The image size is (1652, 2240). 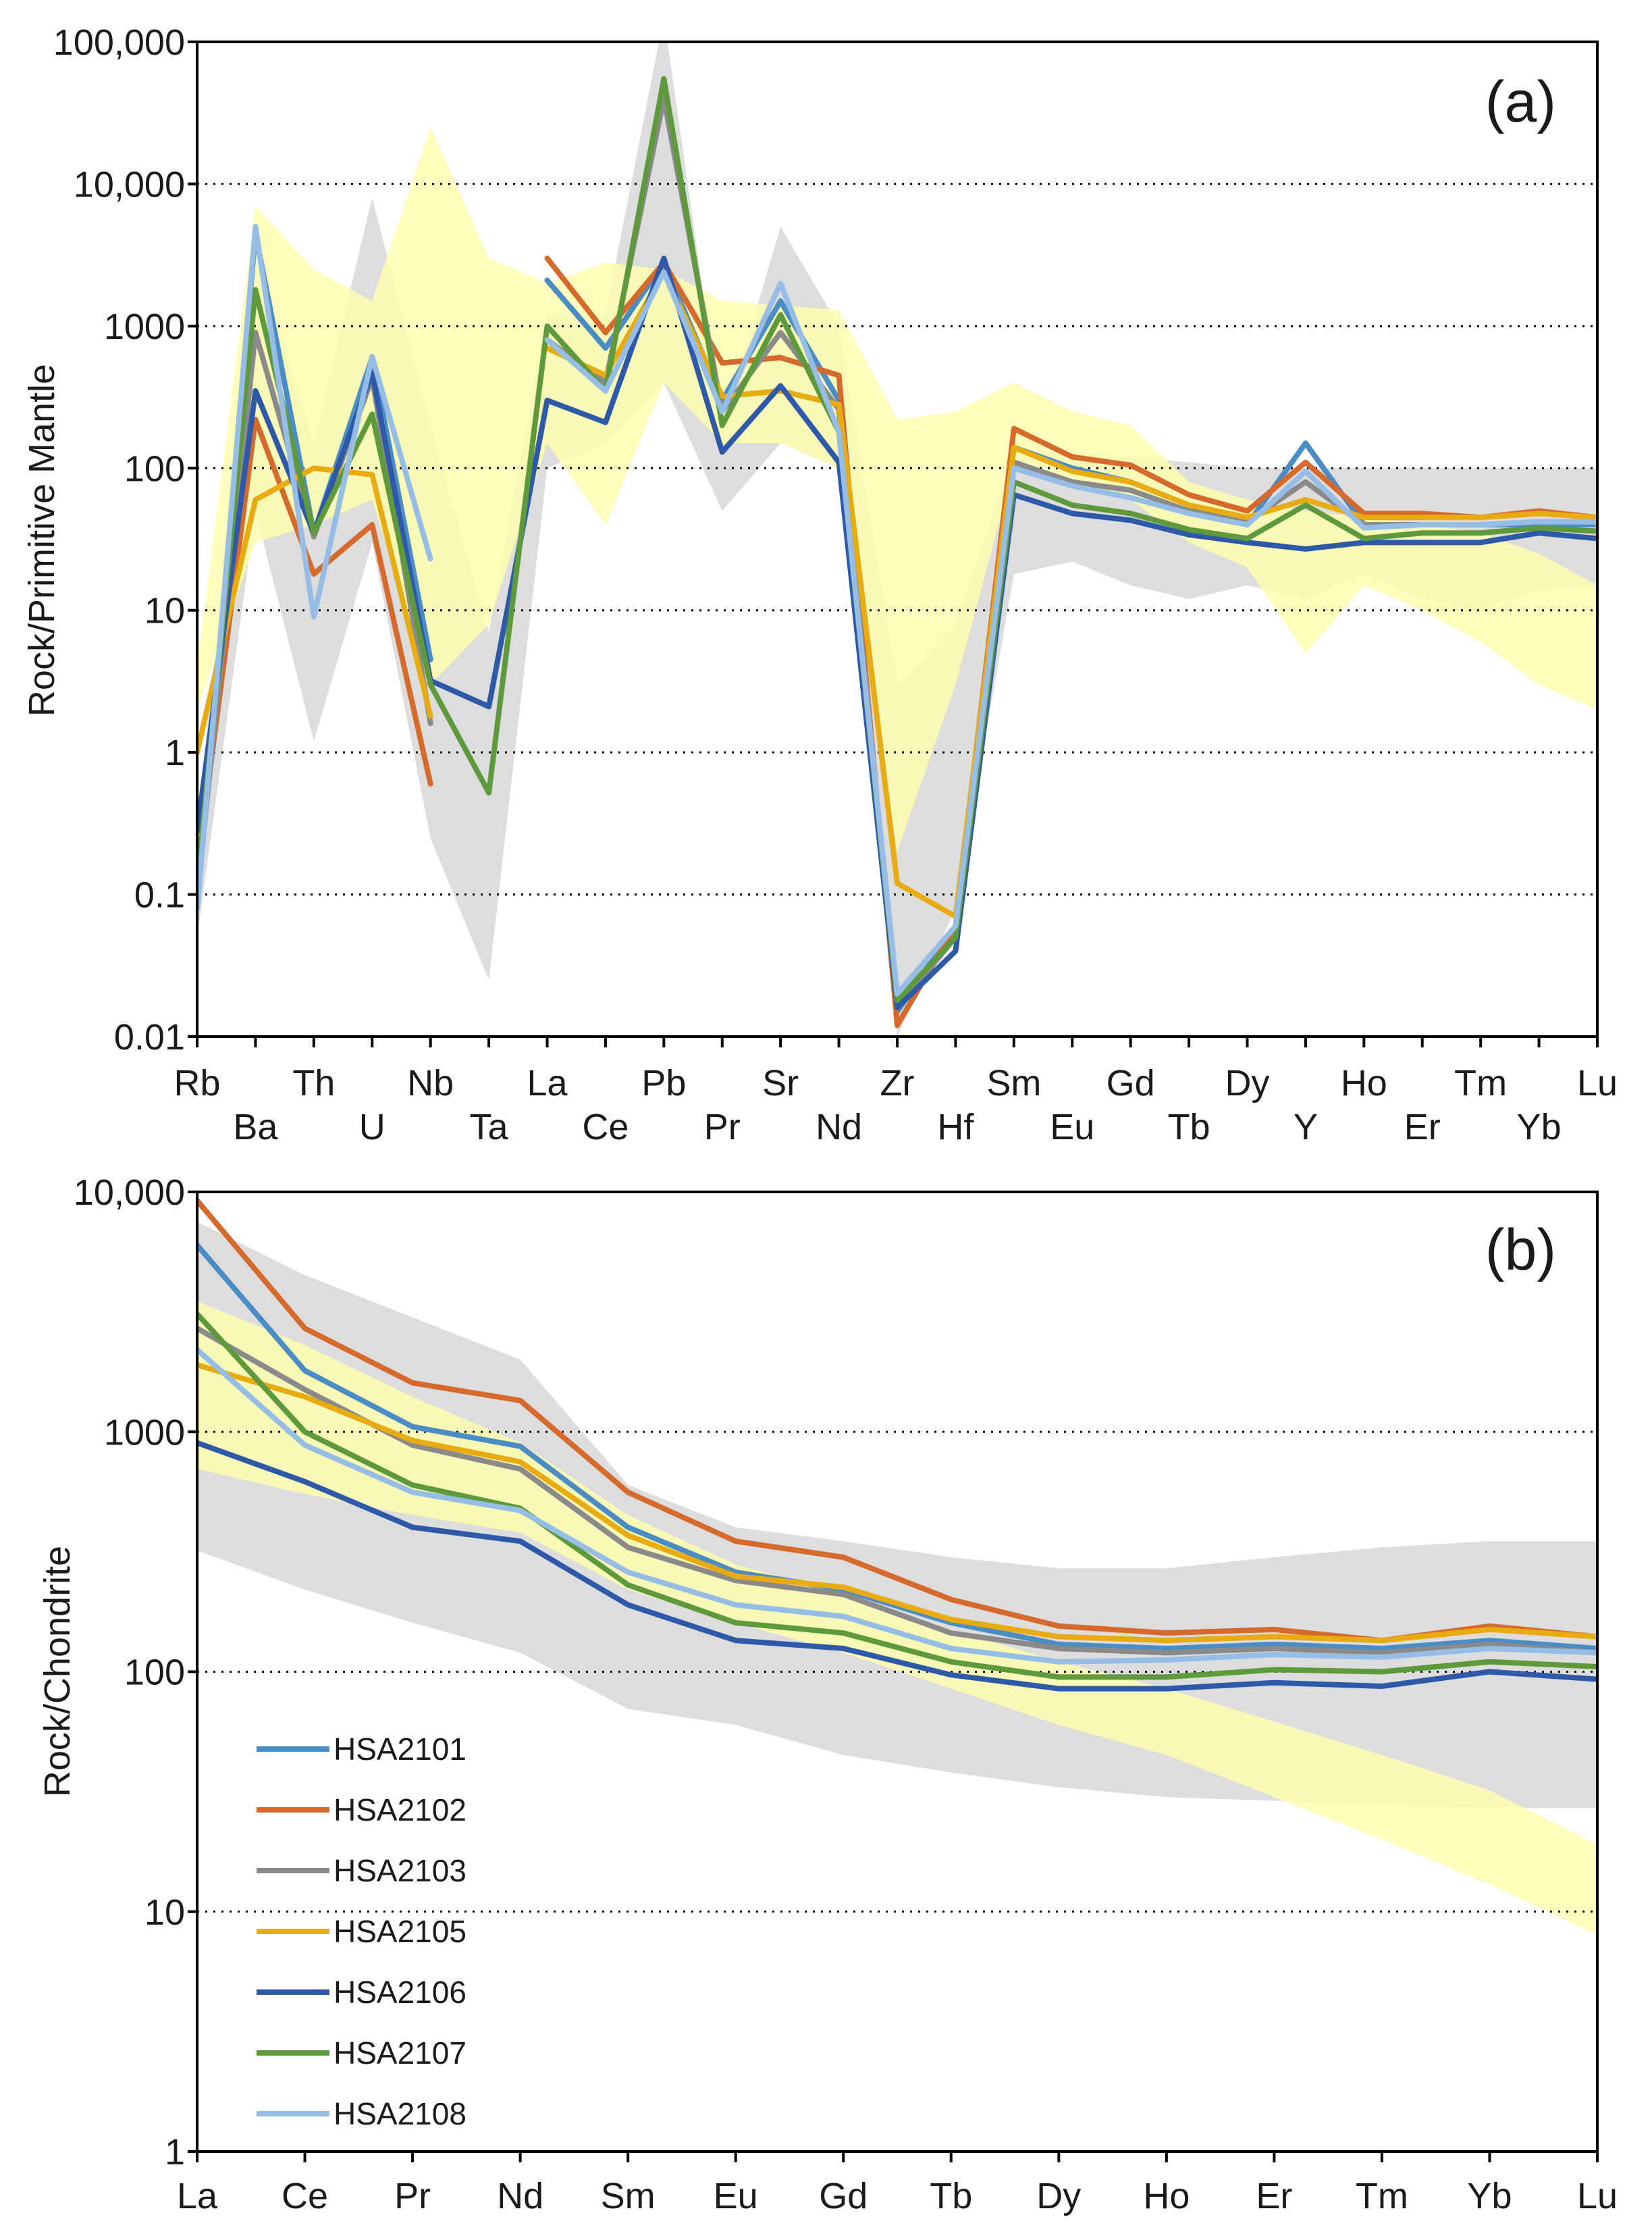 I want to click on legend-label-hsa2101: HSA2101, so click(x=401, y=1749).